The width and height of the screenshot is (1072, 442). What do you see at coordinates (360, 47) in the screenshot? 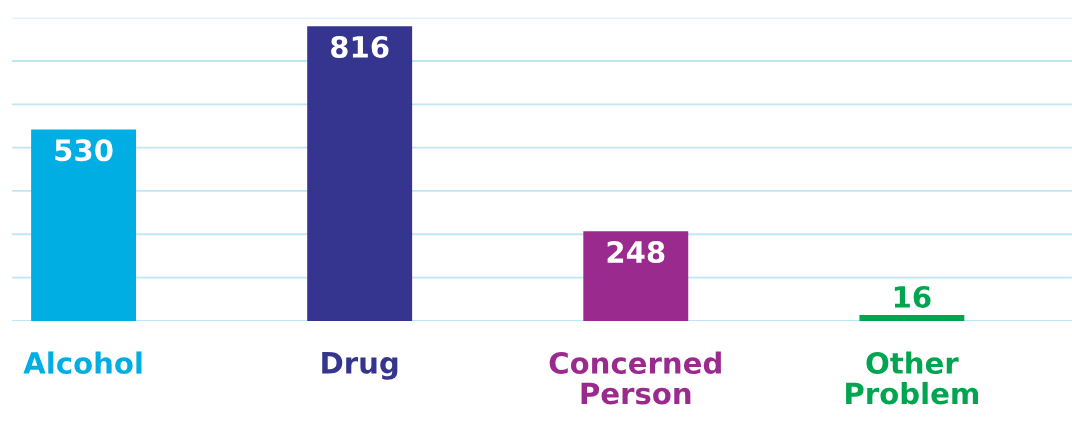
I see `data-label: 816` at bounding box center [360, 47].